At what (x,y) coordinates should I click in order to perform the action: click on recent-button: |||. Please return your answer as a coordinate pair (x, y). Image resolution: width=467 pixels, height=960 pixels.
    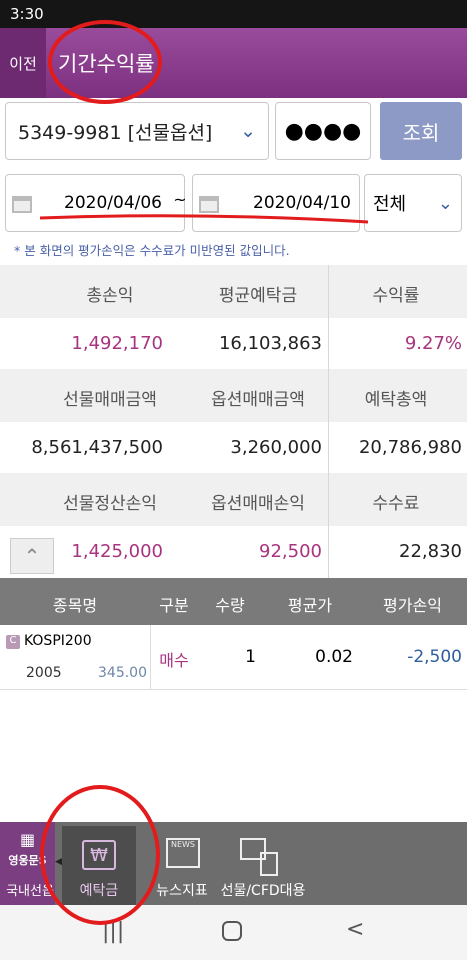
    Looking at the image, I should click on (113, 931).